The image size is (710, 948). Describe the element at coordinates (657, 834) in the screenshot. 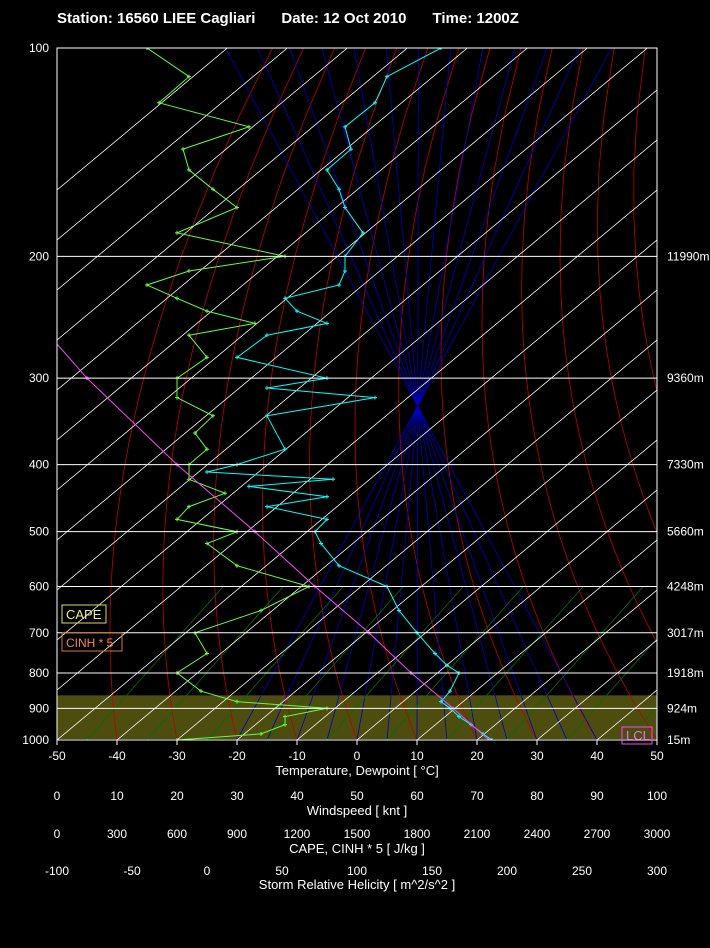

I see `axis-tick-label: 3000` at that location.